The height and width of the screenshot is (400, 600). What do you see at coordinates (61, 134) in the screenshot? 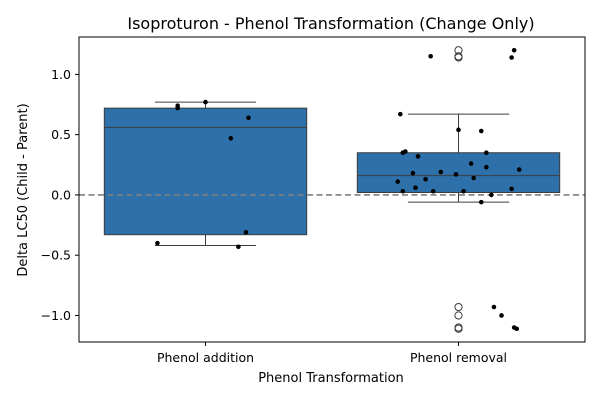
I see `y-tick-label: 0.5` at bounding box center [61, 134].